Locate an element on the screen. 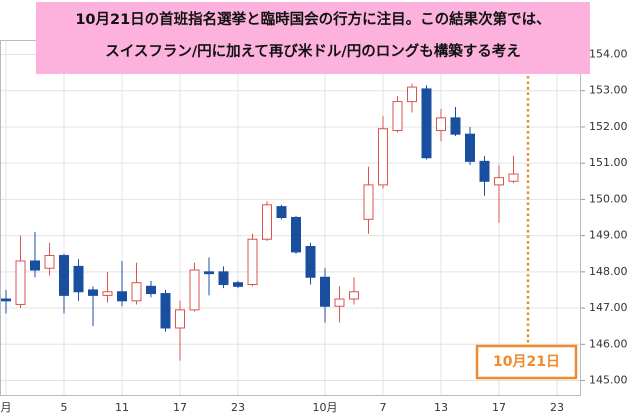  date-box is located at coordinates (526, 362).